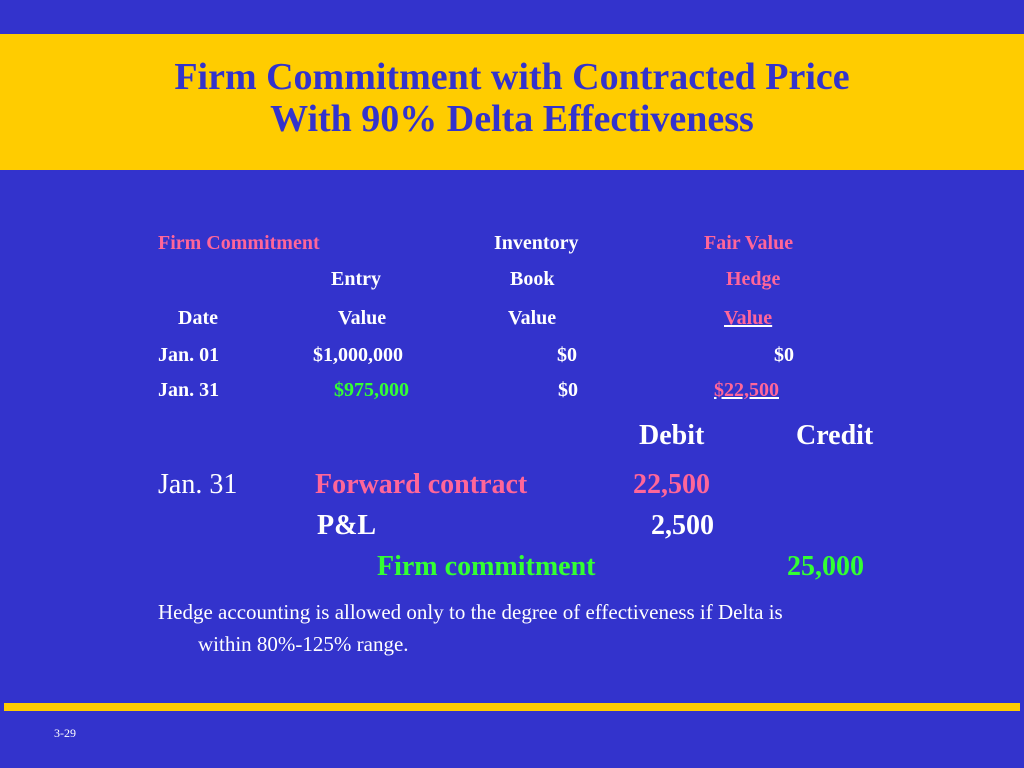  I want to click on title-line-2: With 90% Delta Effectiveness, so click(512, 119).